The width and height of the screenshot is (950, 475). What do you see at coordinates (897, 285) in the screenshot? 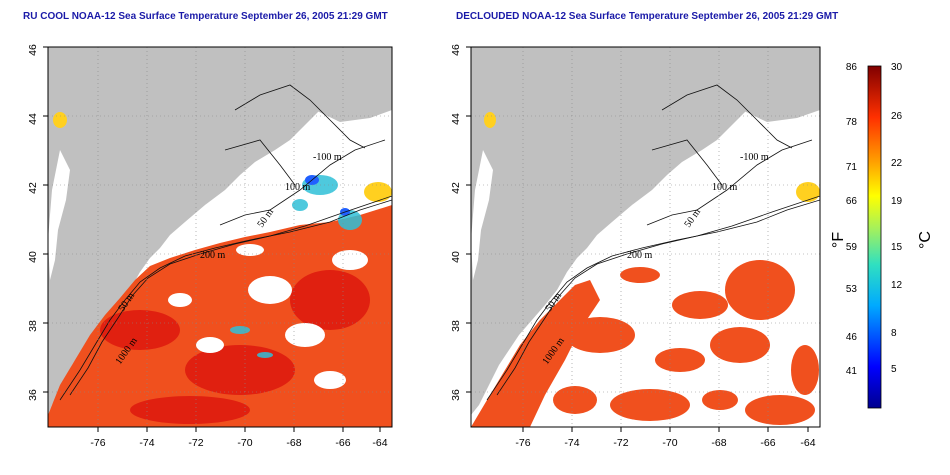
I see `colorbar-c-tick-12: 12` at bounding box center [897, 285].